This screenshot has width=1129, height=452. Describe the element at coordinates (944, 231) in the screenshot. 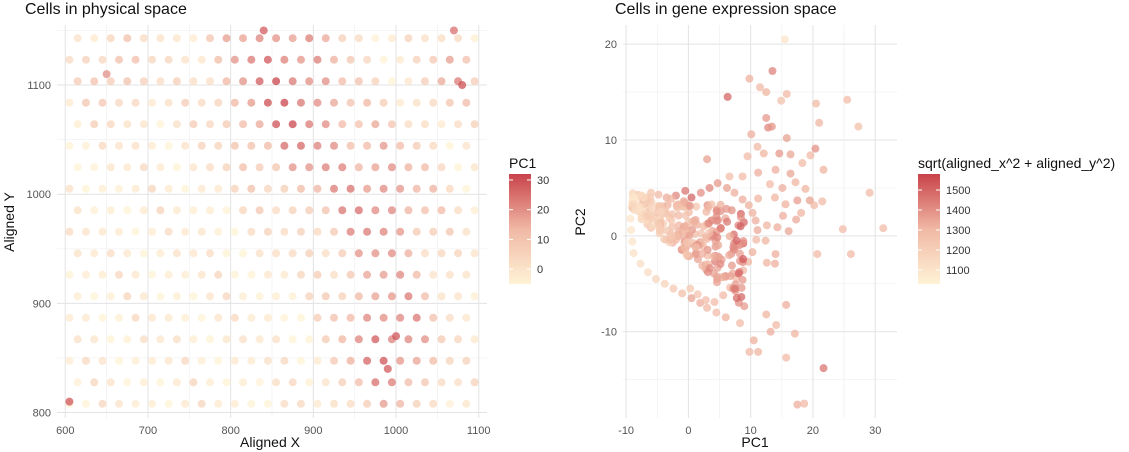

I see `legend-ticks: 1100 1200 1300 1400 1500` at that location.